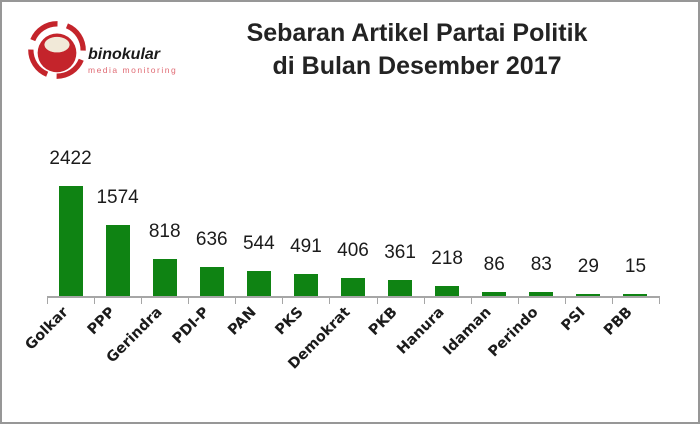  What do you see at coordinates (400, 252) in the screenshot?
I see `bar-value-label: 361` at bounding box center [400, 252].